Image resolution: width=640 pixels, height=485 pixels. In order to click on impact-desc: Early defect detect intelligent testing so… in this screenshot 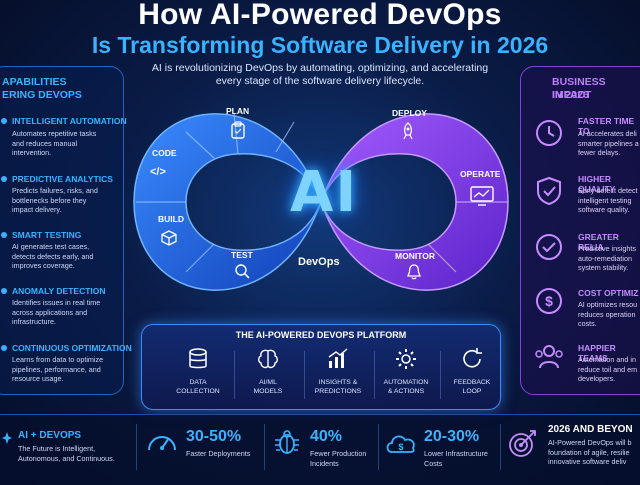, I will do `click(608, 200)`.